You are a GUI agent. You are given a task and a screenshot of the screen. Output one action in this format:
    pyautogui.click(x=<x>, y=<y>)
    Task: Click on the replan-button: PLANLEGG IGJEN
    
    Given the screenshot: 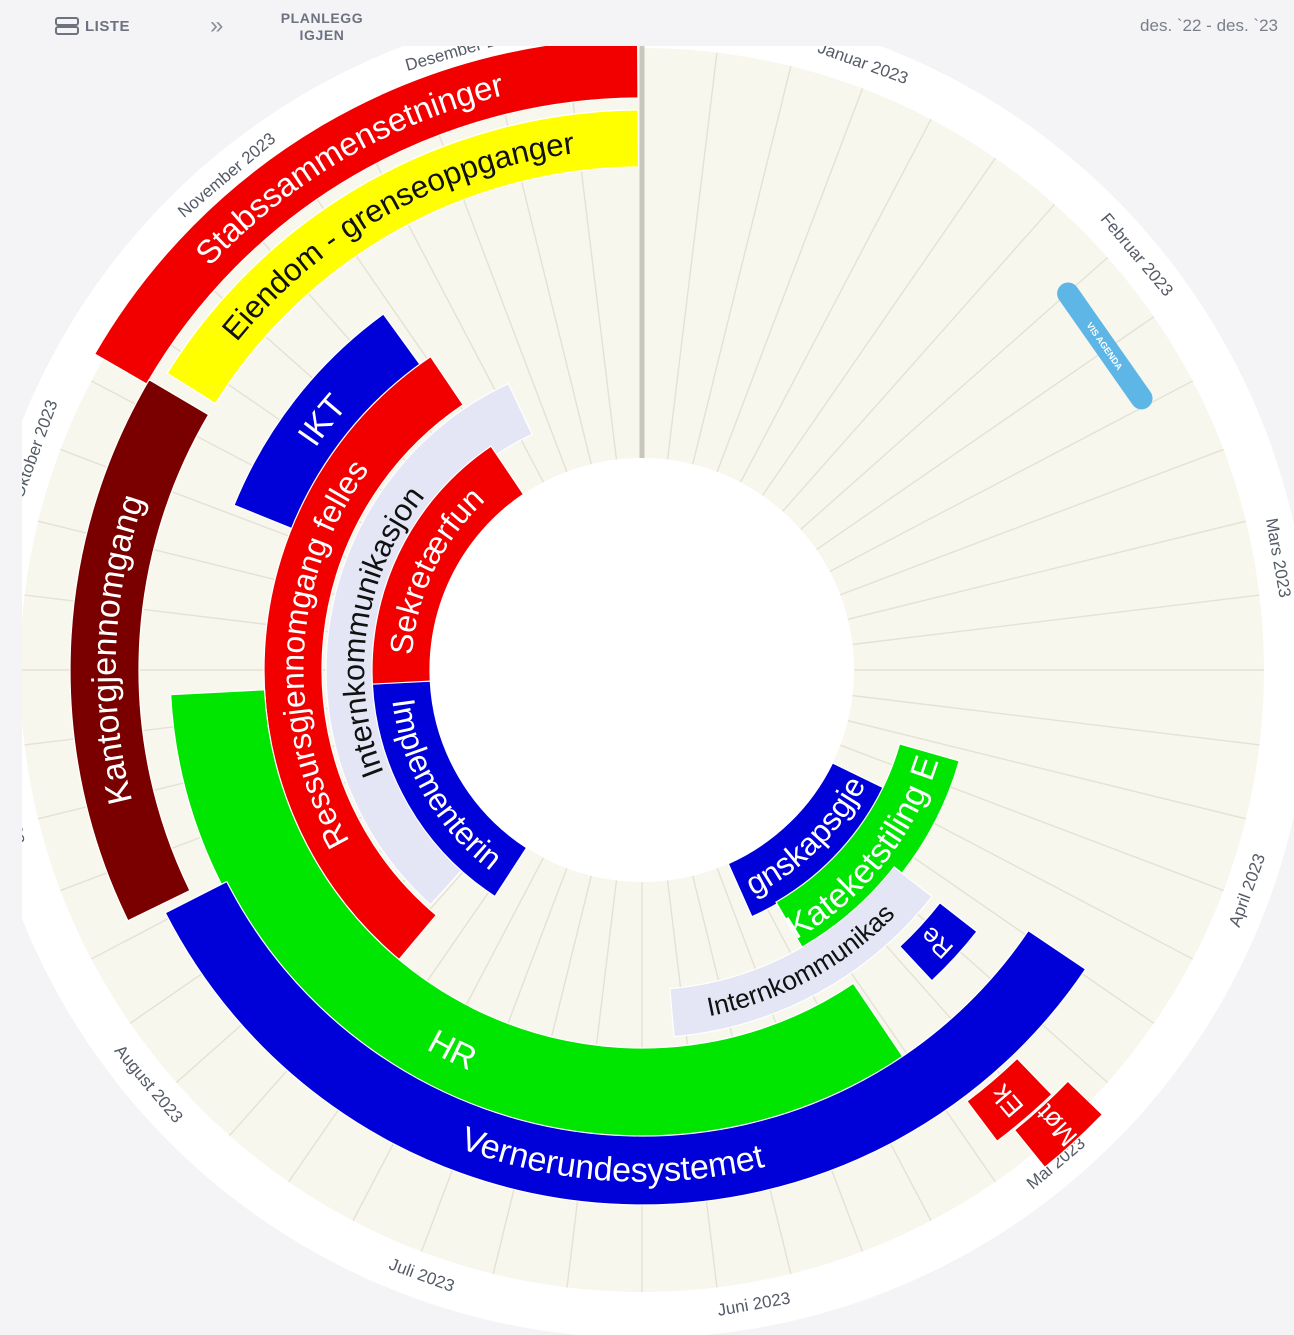 What is the action you would take?
    pyautogui.click(x=322, y=27)
    